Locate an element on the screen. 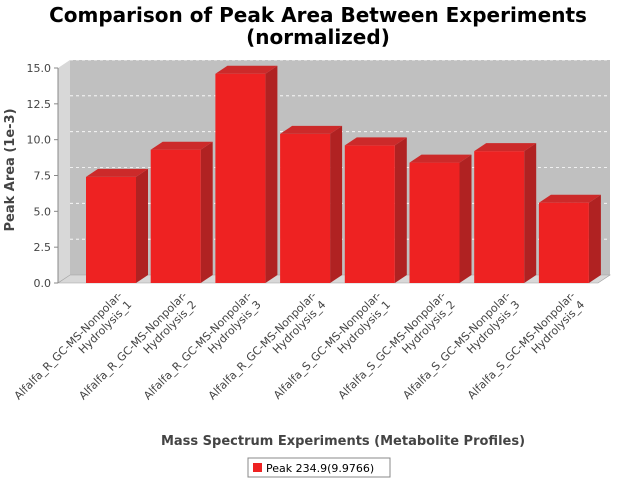 The image size is (640, 480). x-tick-label-line: Alfalfa_R_GC-MS-Nonpolar- is located at coordinates (68, 345).